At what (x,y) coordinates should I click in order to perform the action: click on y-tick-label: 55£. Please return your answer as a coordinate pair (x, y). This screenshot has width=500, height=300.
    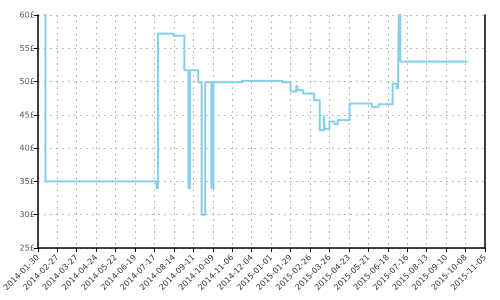
    Looking at the image, I should click on (27, 48).